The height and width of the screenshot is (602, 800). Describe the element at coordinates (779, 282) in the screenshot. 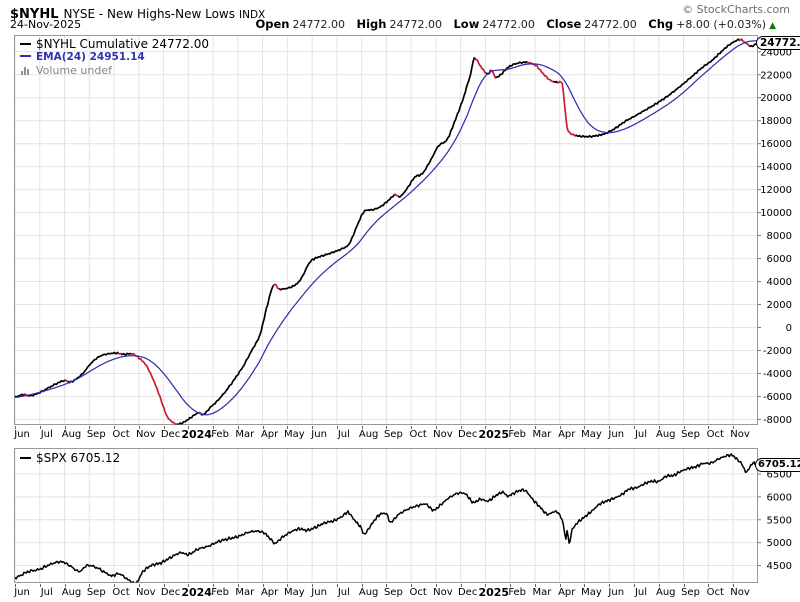

I see `svg-text: 4000` at that location.